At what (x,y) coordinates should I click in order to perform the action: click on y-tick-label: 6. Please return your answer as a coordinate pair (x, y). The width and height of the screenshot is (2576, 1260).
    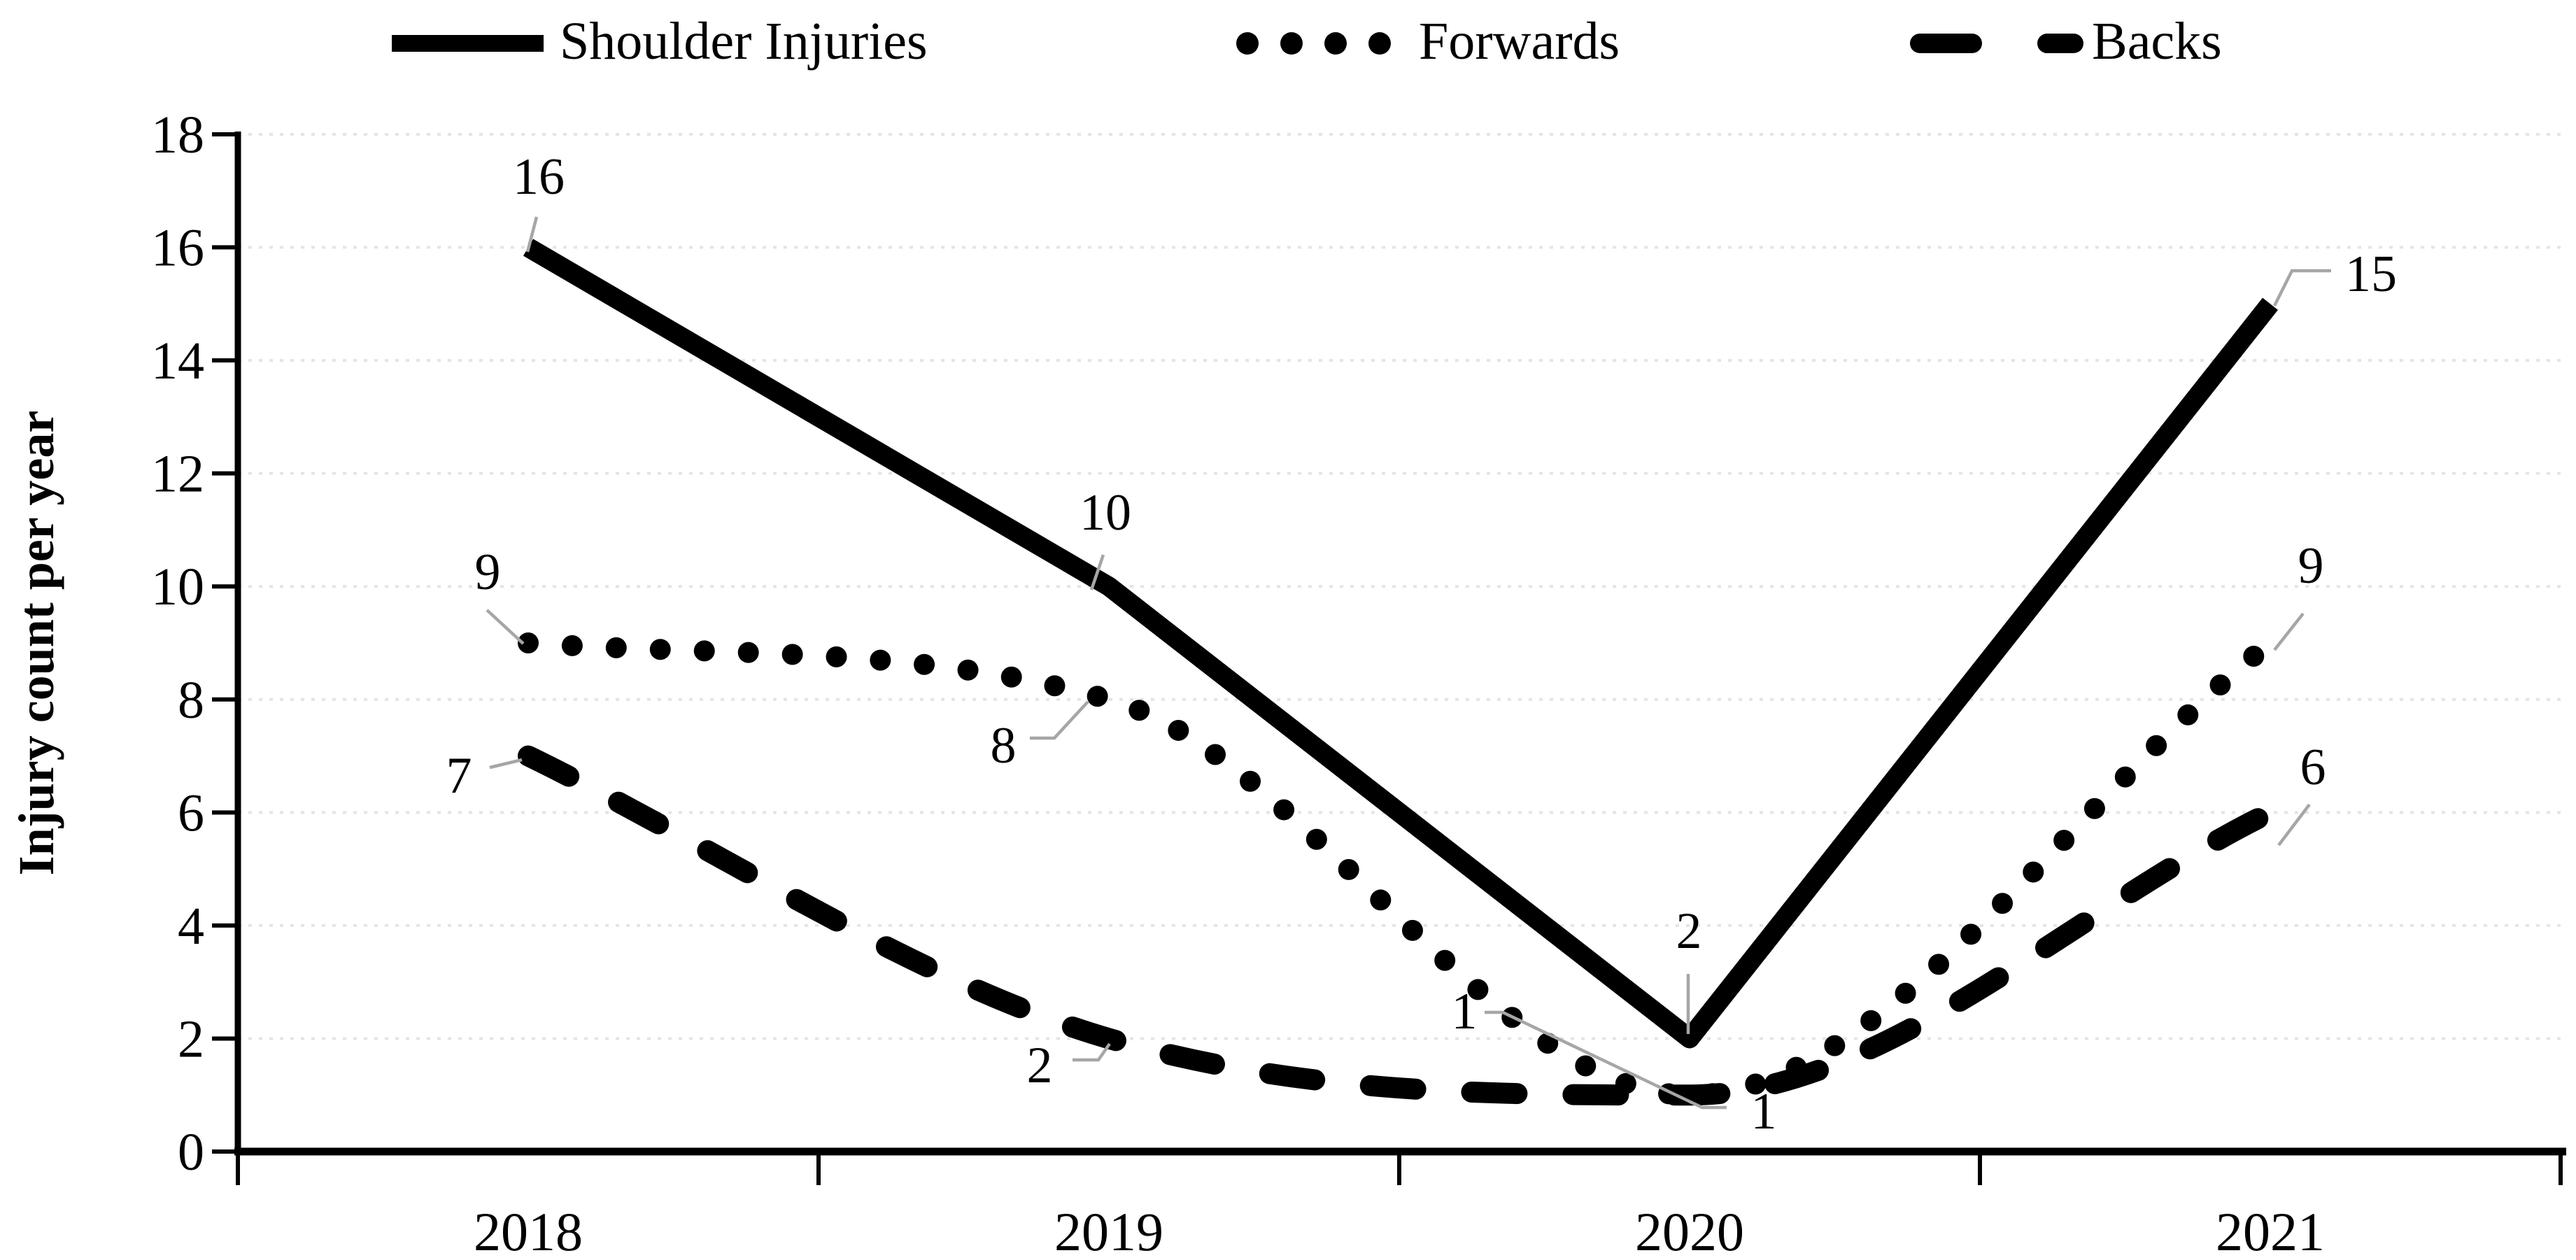
    Looking at the image, I should click on (191, 813).